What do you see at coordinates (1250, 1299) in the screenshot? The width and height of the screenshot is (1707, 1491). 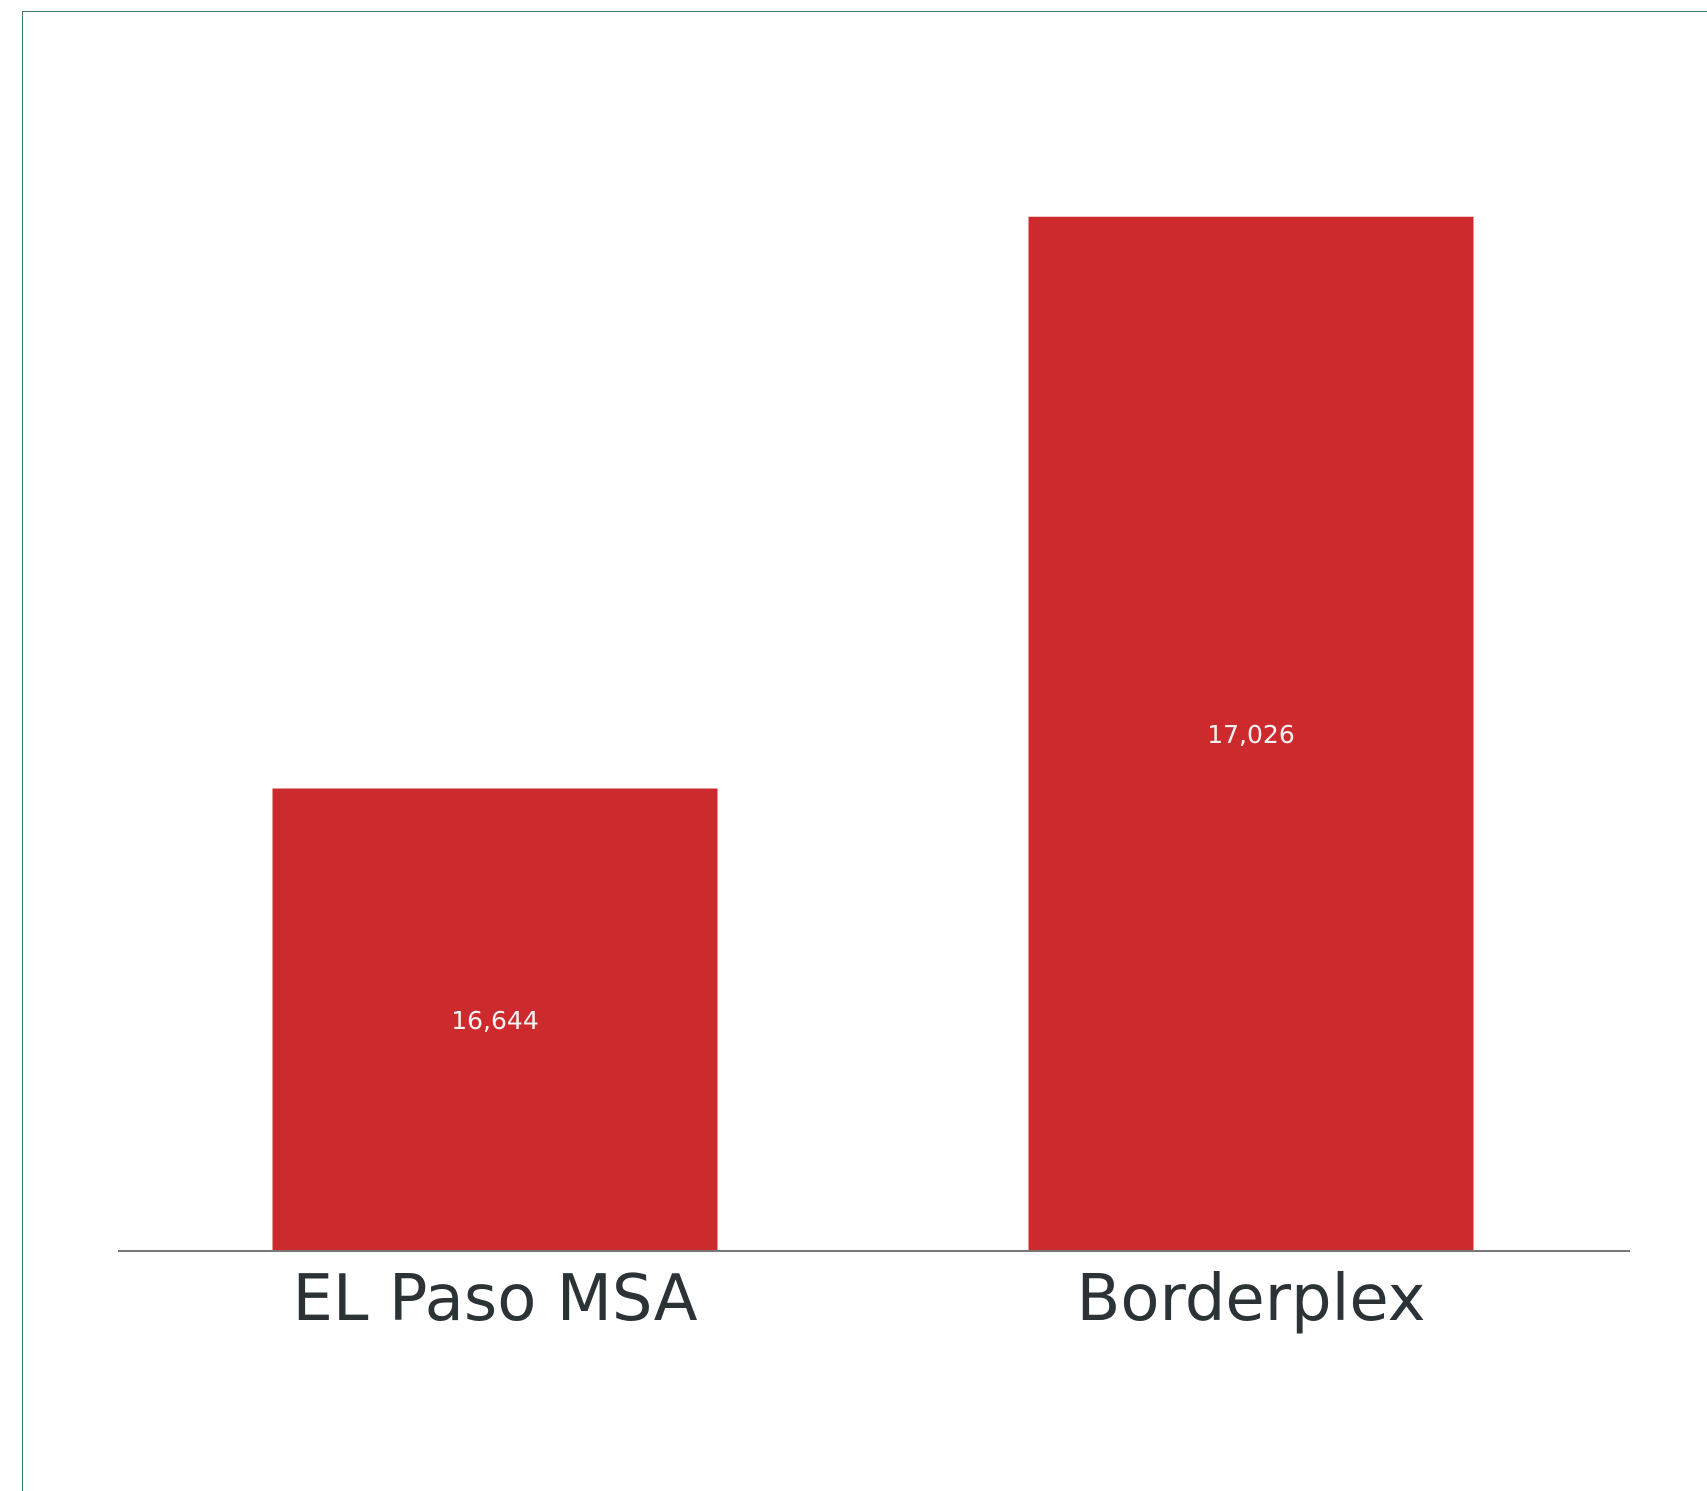 I see `category-label: Borderplex` at bounding box center [1250, 1299].